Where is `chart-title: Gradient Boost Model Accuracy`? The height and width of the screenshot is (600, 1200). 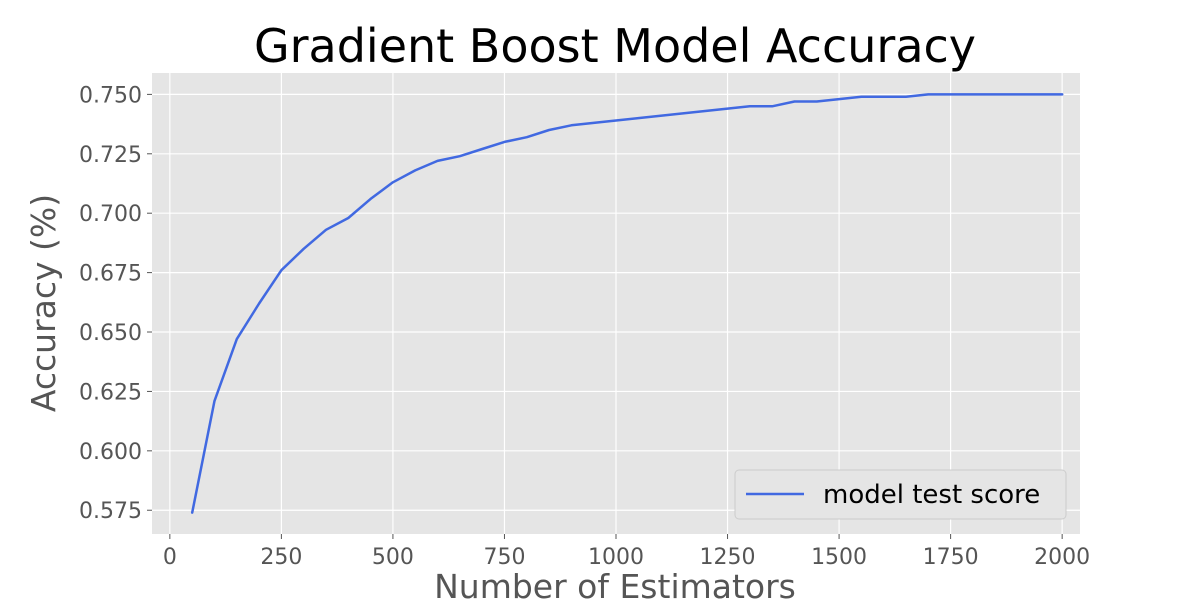 chart-title: Gradient Boost Model Accuracy is located at coordinates (615, 46).